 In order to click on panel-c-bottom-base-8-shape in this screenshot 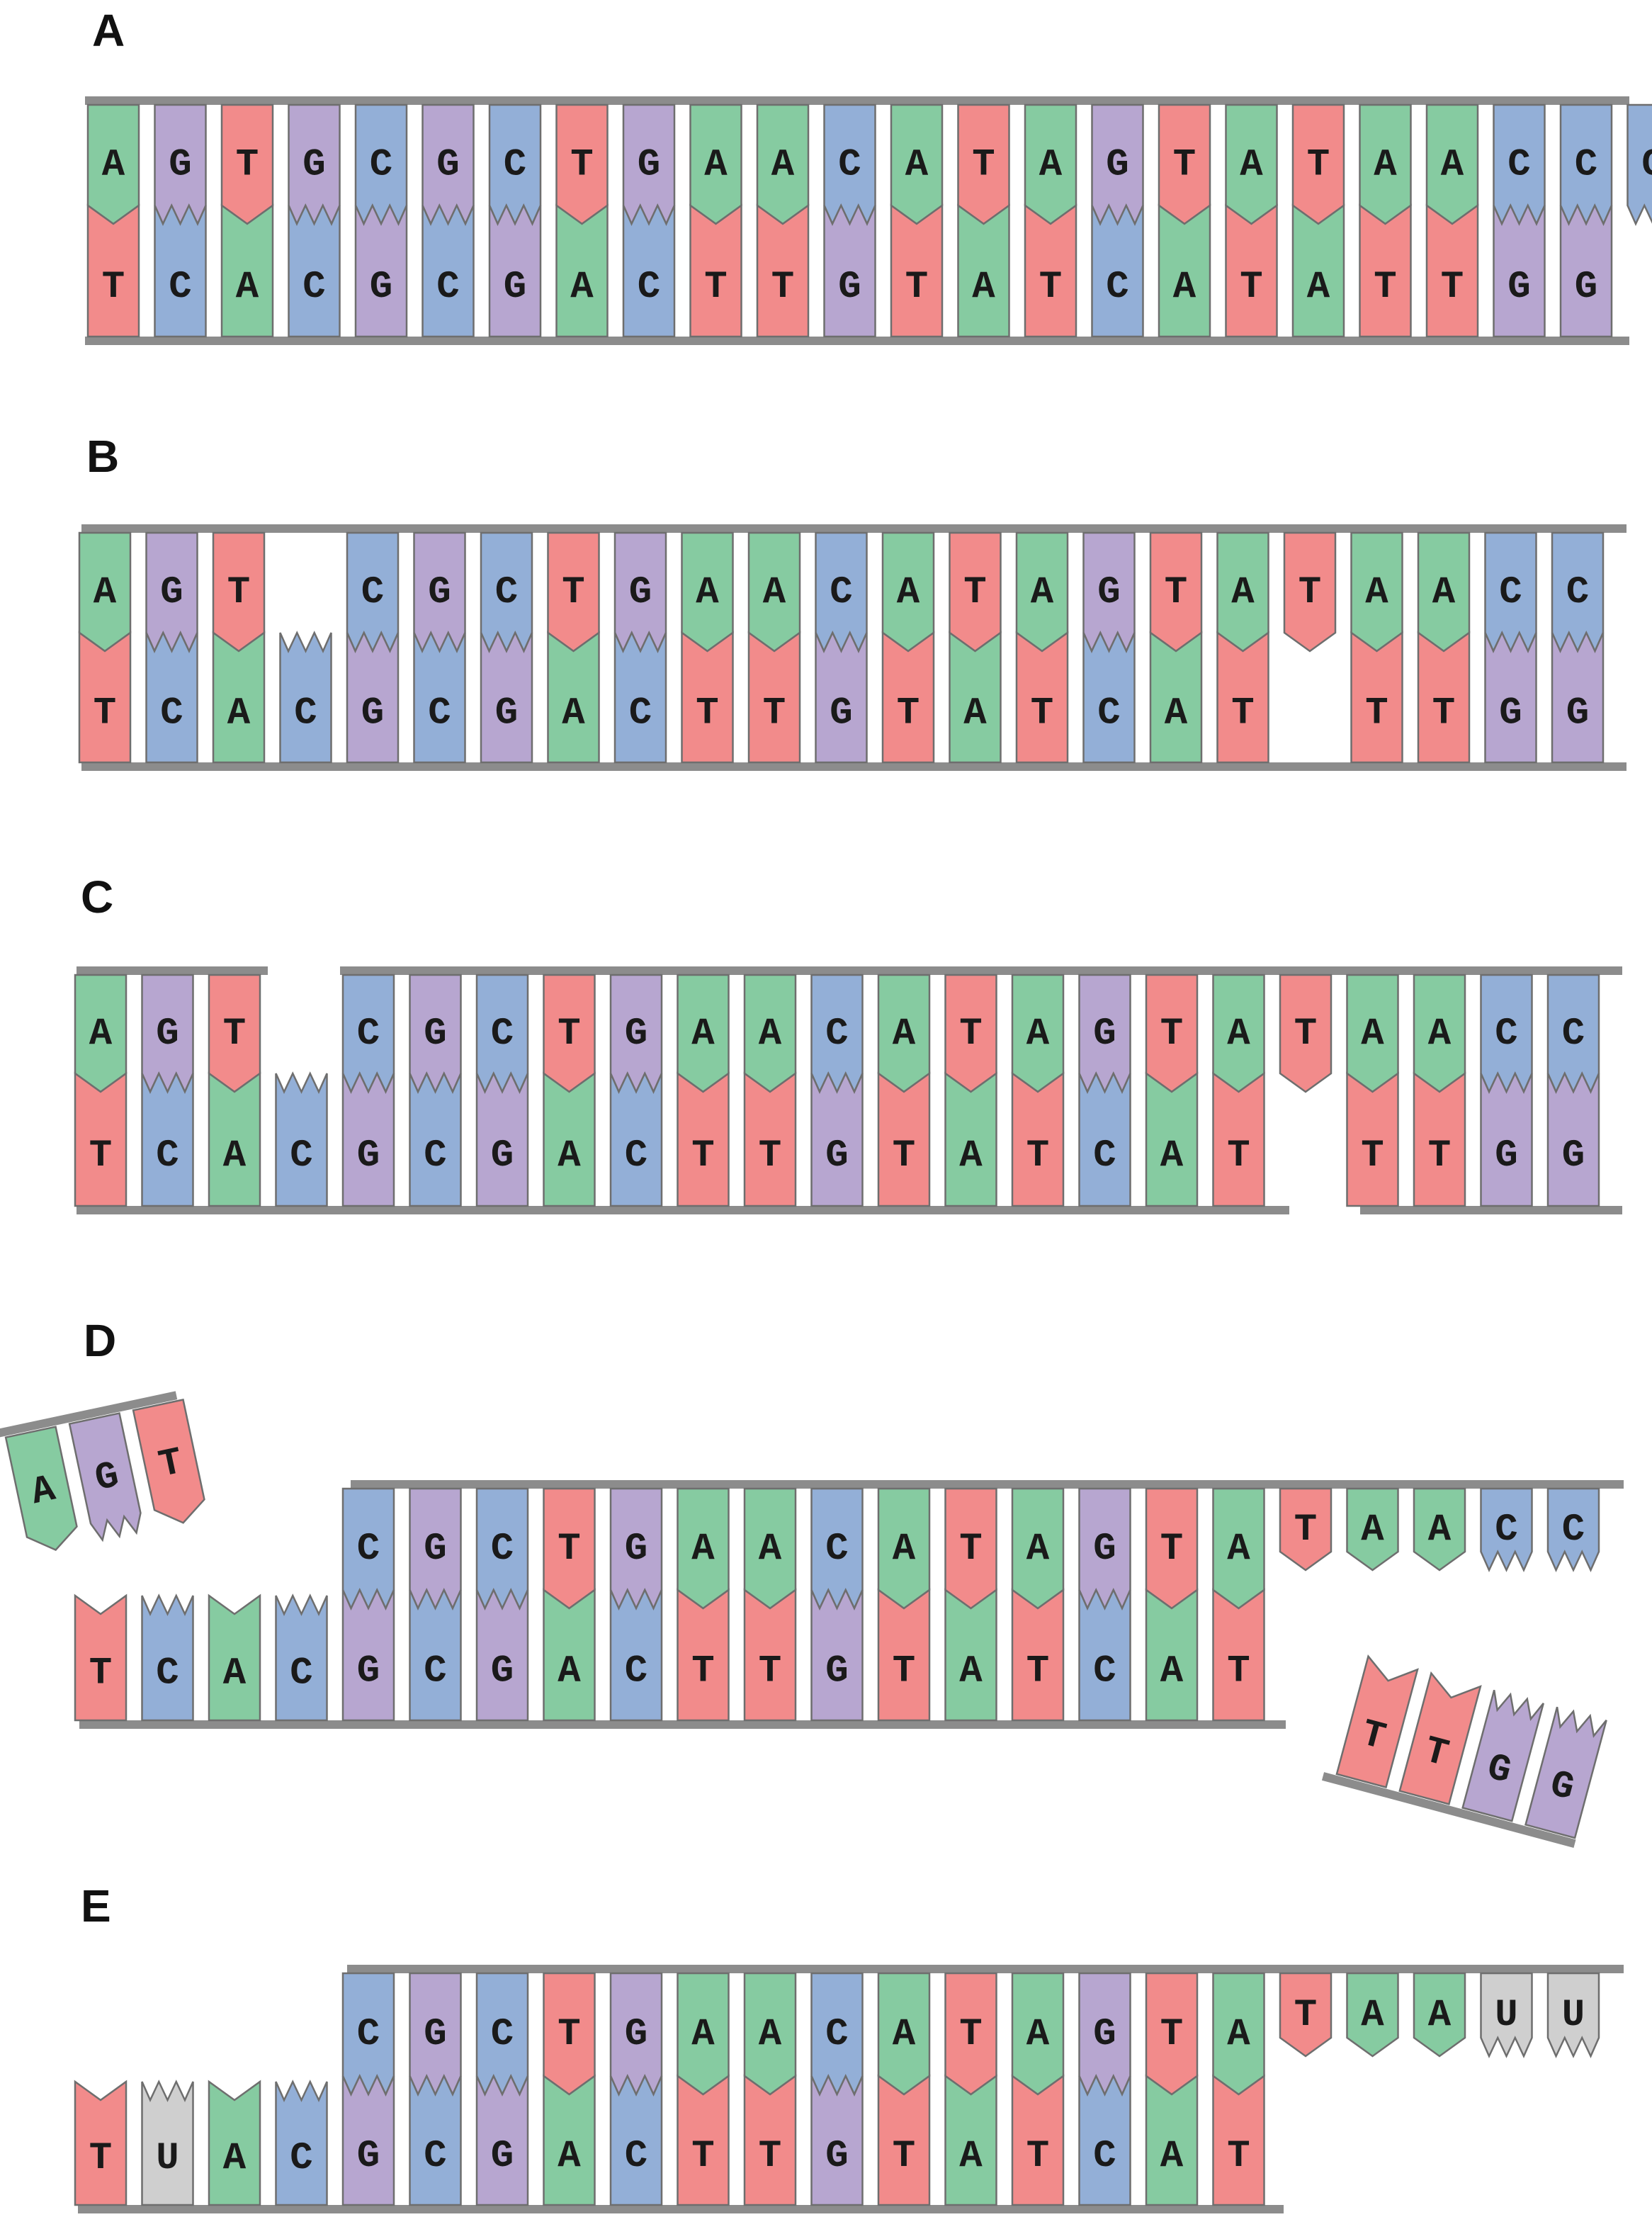, I will do `click(570, 1139)`.